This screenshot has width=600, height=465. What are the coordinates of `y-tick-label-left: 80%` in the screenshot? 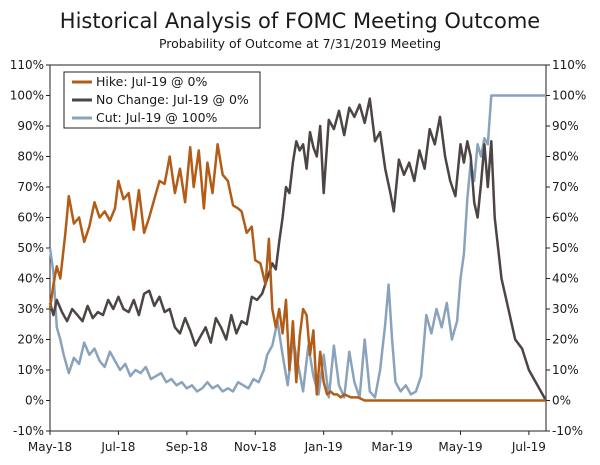 It's located at (30, 157).